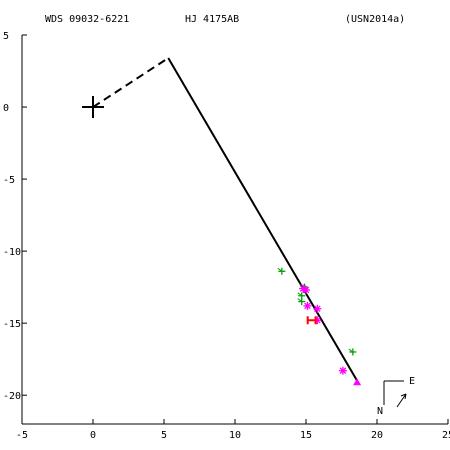  What do you see at coordinates (164, 435) in the screenshot?
I see `x-tick-label: 5` at bounding box center [164, 435].